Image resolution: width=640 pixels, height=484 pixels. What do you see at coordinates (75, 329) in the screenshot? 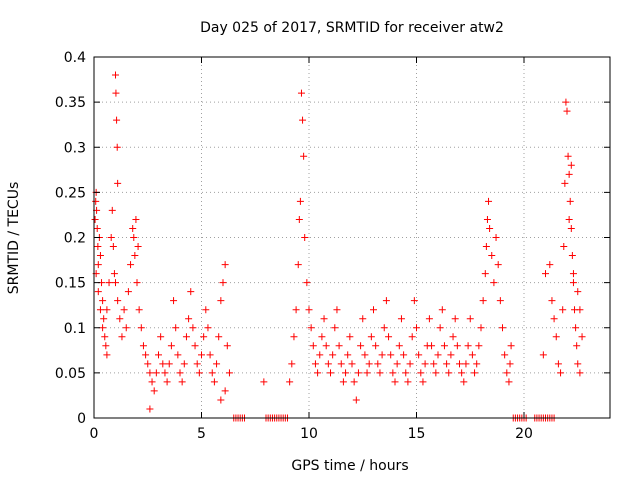
I see `y-tick-label: 0.1` at bounding box center [75, 329].